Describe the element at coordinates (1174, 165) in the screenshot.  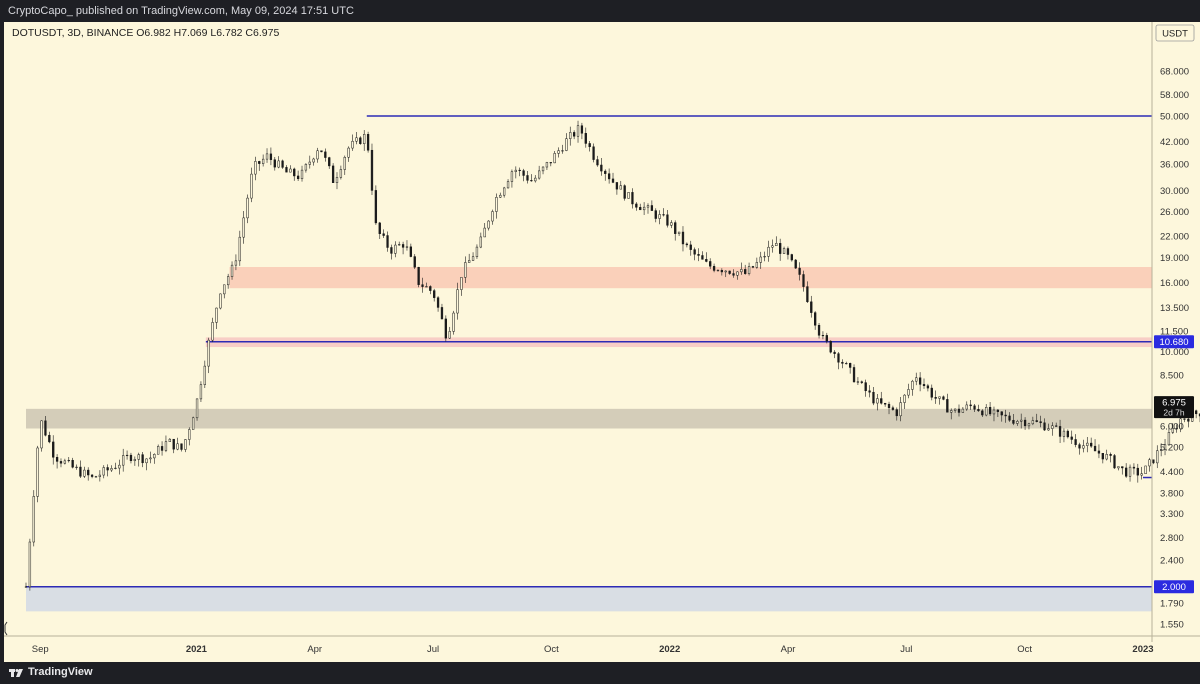
I see `y-tick-4: 36.000` at that location.